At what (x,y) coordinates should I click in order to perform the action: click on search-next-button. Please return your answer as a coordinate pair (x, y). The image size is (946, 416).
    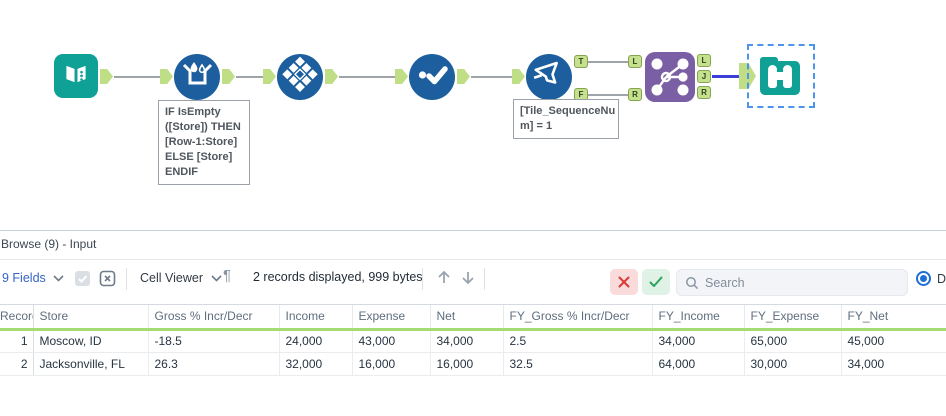
    Looking at the image, I should click on (468, 280).